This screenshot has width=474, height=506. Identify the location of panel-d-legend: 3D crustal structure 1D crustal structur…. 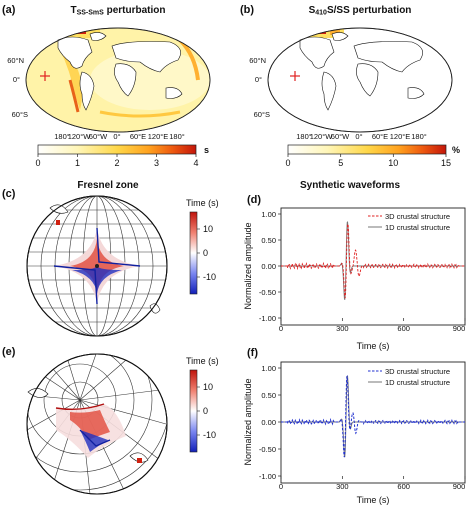
(409, 222).